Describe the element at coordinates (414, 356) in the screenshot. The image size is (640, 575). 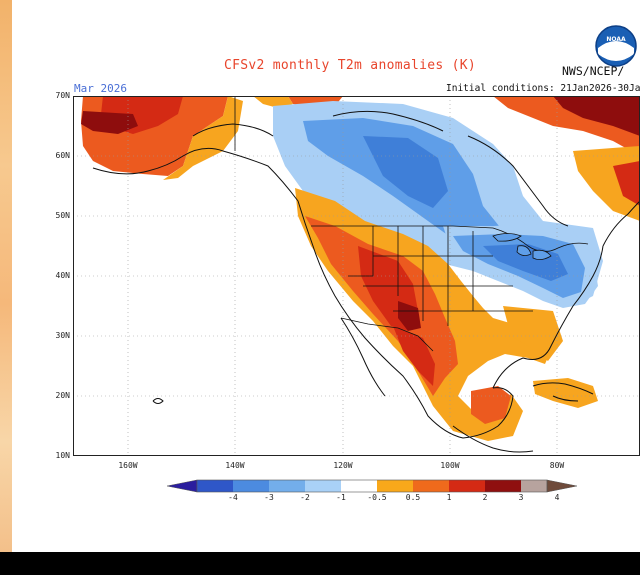
I see `anomaly-mexico-hot` at that location.